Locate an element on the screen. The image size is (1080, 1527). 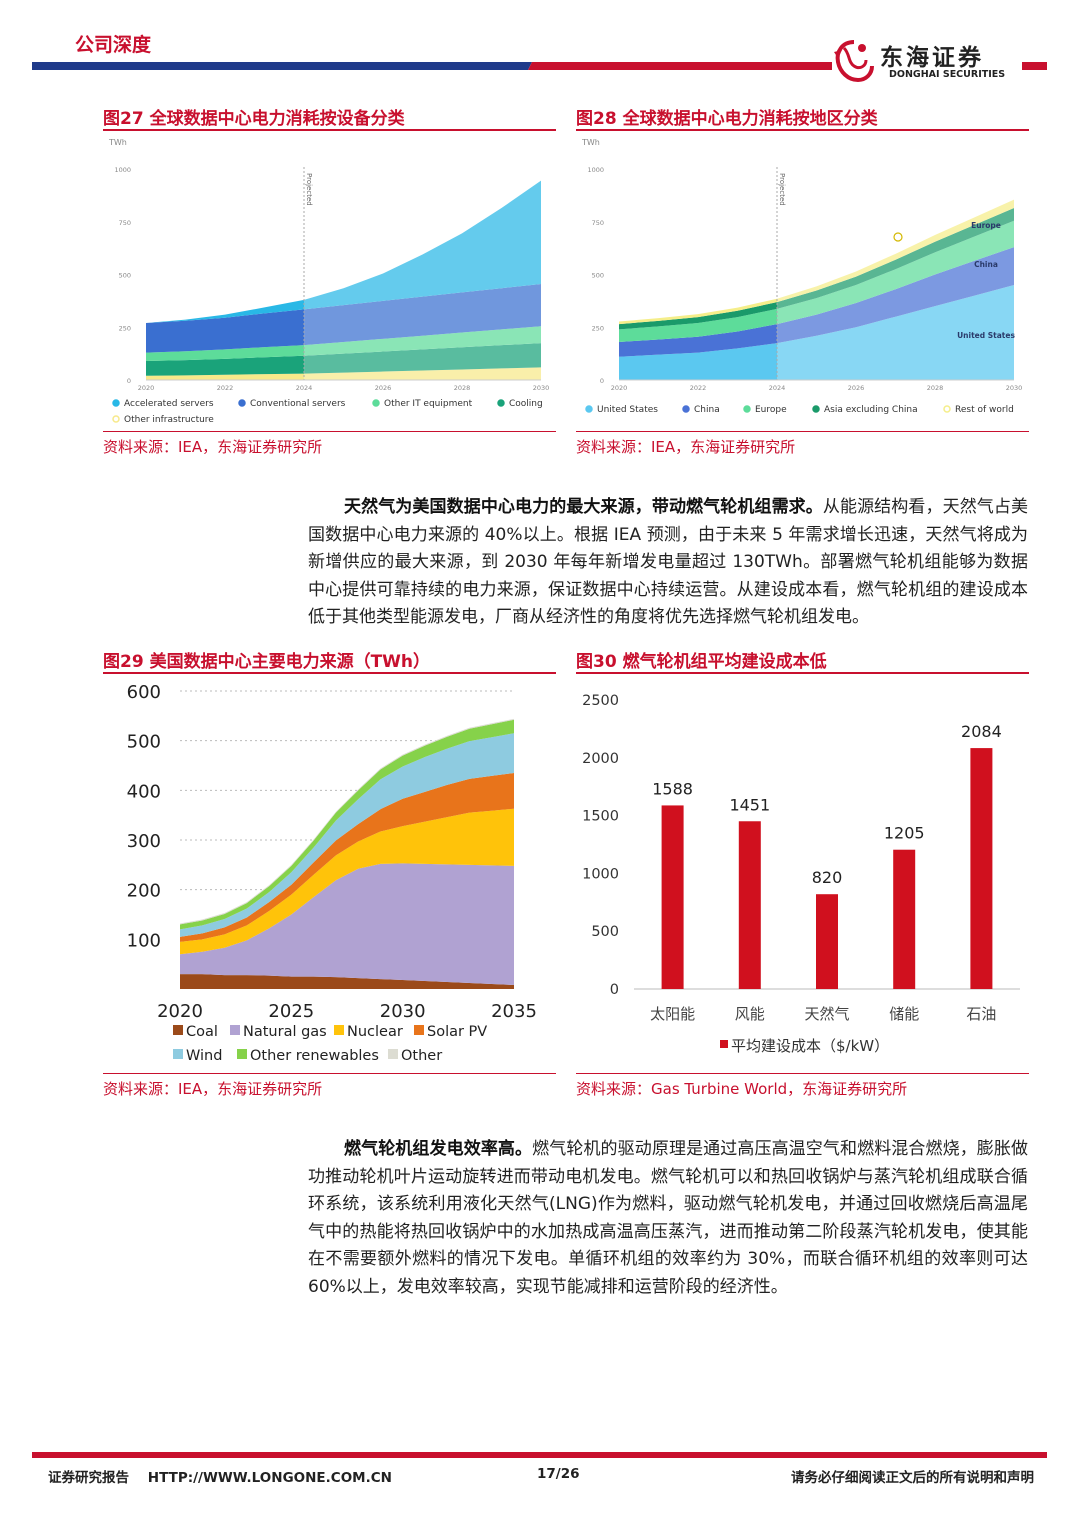
legend-swatch-united-states is located at coordinates (589, 409).